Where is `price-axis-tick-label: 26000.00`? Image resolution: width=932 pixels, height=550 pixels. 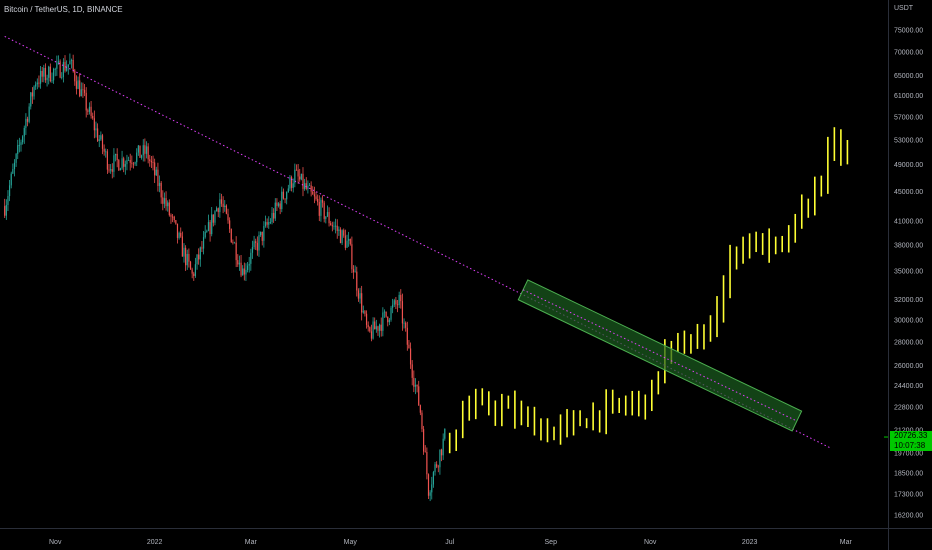 price-axis-tick-label: 26000.00 is located at coordinates (908, 366).